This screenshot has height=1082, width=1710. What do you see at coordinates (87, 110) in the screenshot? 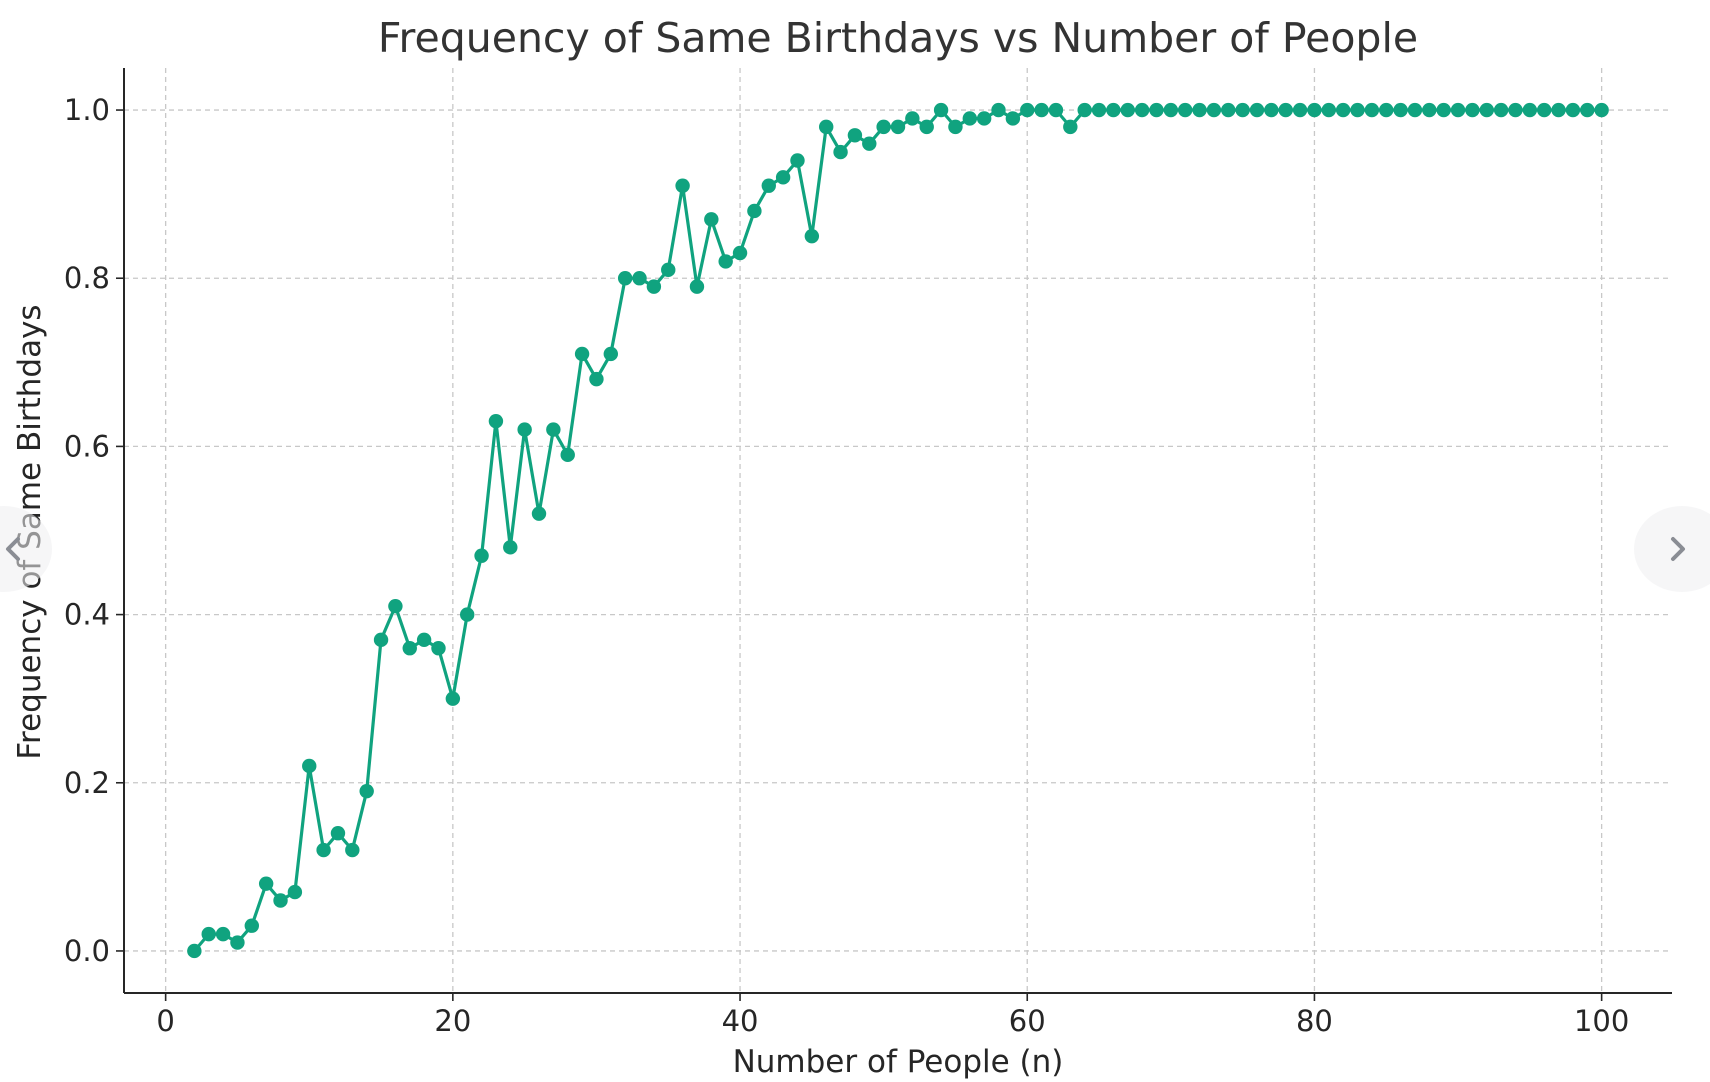
I see `y-tick-label: 1.0` at bounding box center [87, 110].